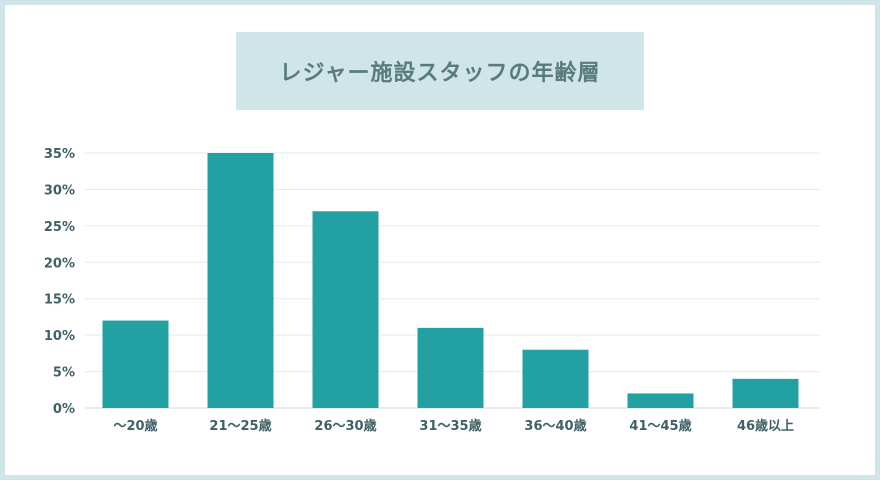 Image resolution: width=880 pixels, height=480 pixels. Describe the element at coordinates (240, 426) in the screenshot. I see `x-tick-label: 21～25歳` at that location.